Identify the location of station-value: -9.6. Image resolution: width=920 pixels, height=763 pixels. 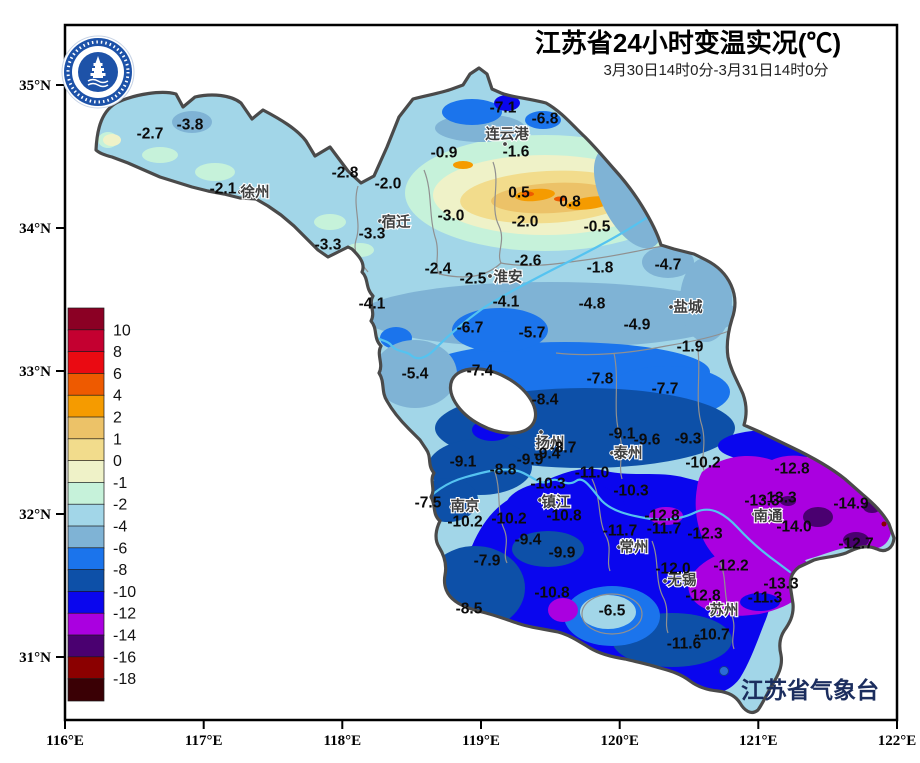
(647, 440).